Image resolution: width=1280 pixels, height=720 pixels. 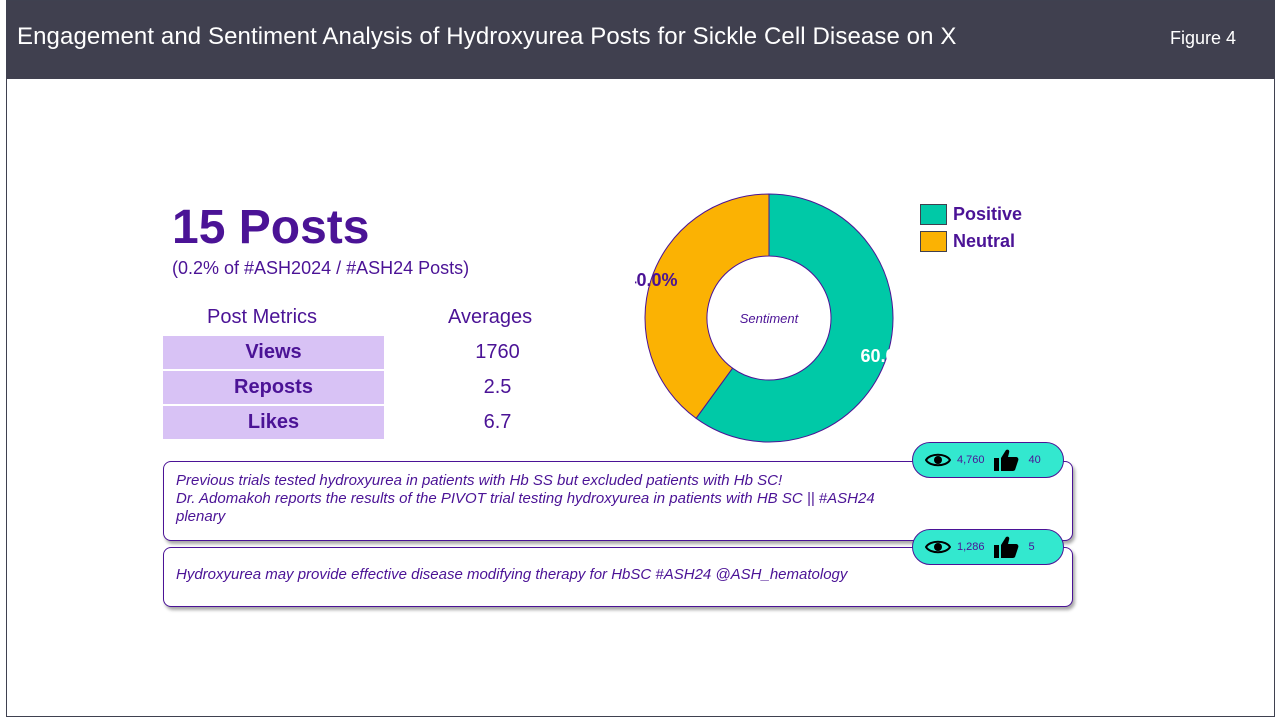 I want to click on legend-label-neutral: Neutral, so click(x=984, y=241).